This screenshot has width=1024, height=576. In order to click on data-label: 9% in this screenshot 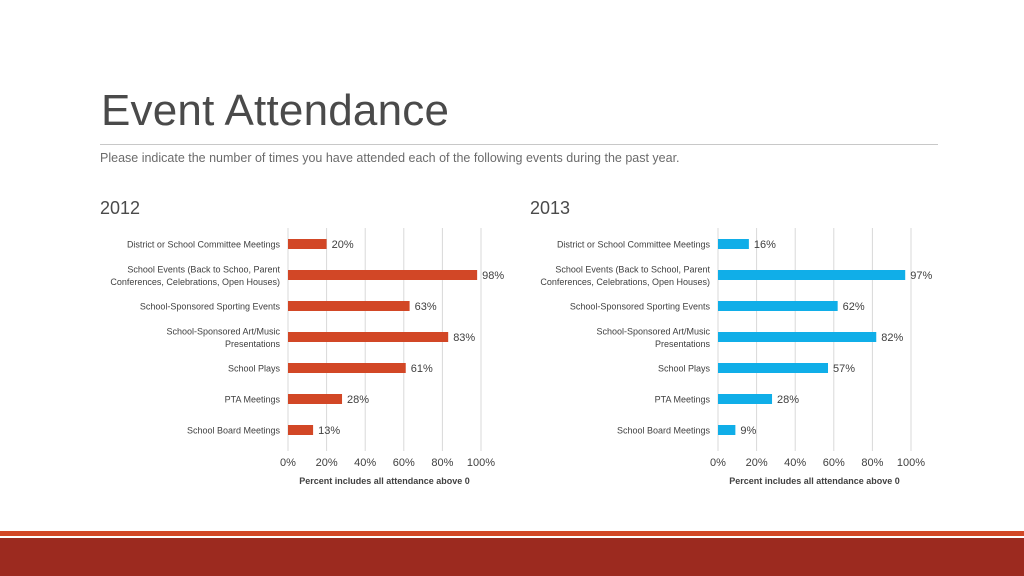, I will do `click(748, 431)`.